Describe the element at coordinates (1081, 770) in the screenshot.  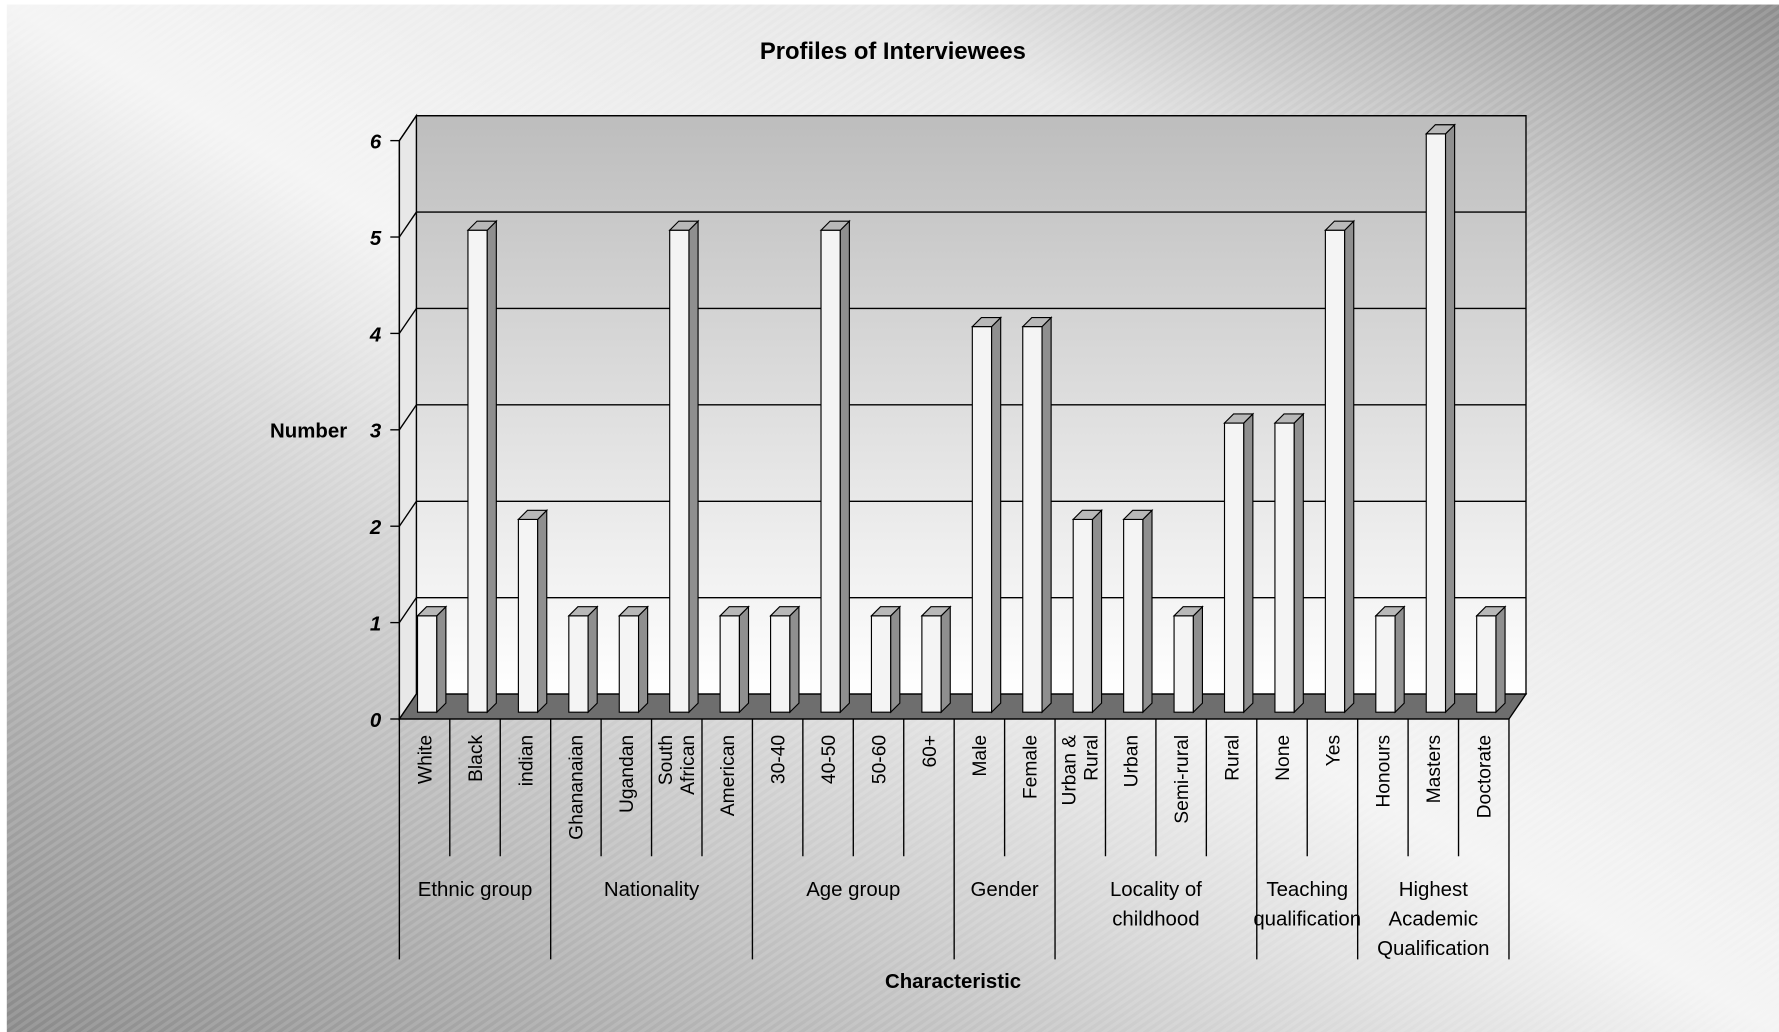
I see `x-tick-label: Urban &Rural` at that location.